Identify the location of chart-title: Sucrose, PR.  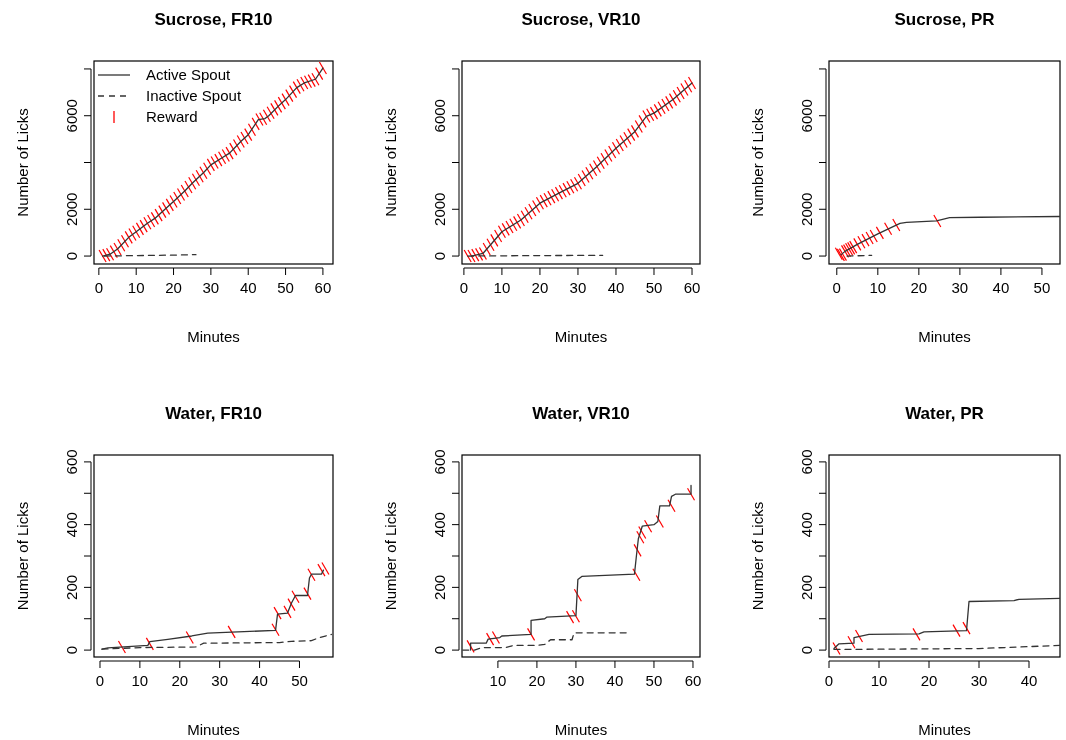
(944, 19).